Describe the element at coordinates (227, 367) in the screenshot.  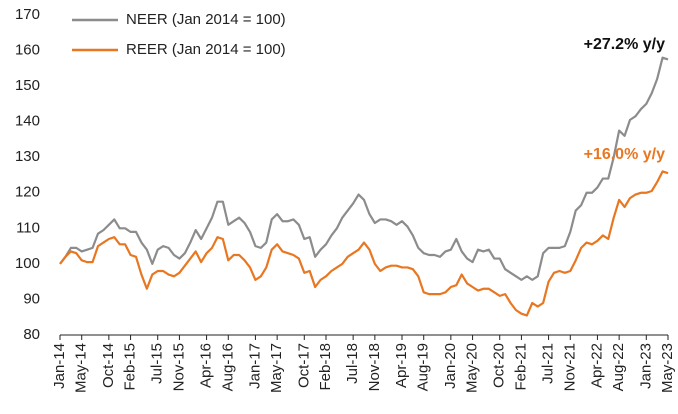
I see `x-tick-label: Aug-16` at that location.